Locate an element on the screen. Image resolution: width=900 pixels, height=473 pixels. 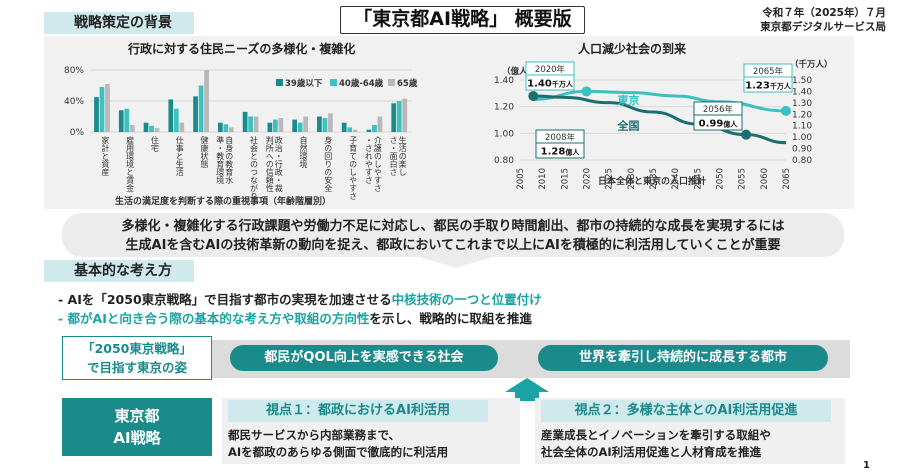
category-label: 生活の楽しさ・面白さ is located at coordinates (398, 155).